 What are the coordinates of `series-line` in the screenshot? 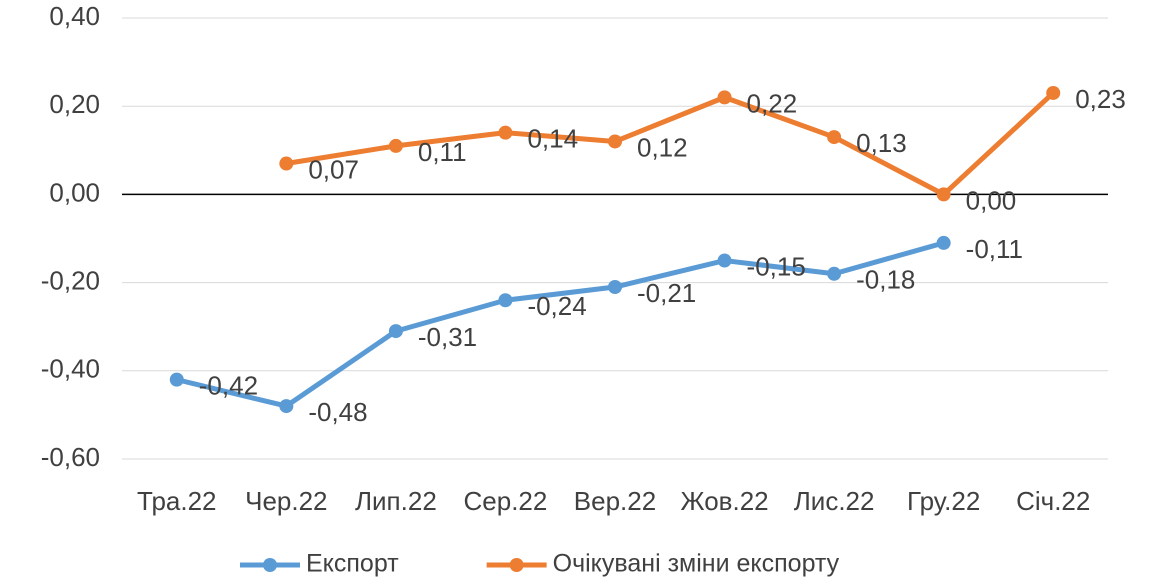 It's located at (670, 144).